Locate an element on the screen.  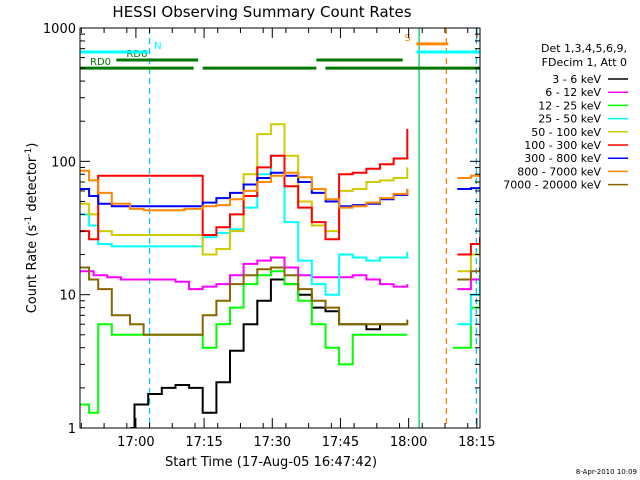
legend-label: 800 - 7000 keV is located at coordinates (559, 171).